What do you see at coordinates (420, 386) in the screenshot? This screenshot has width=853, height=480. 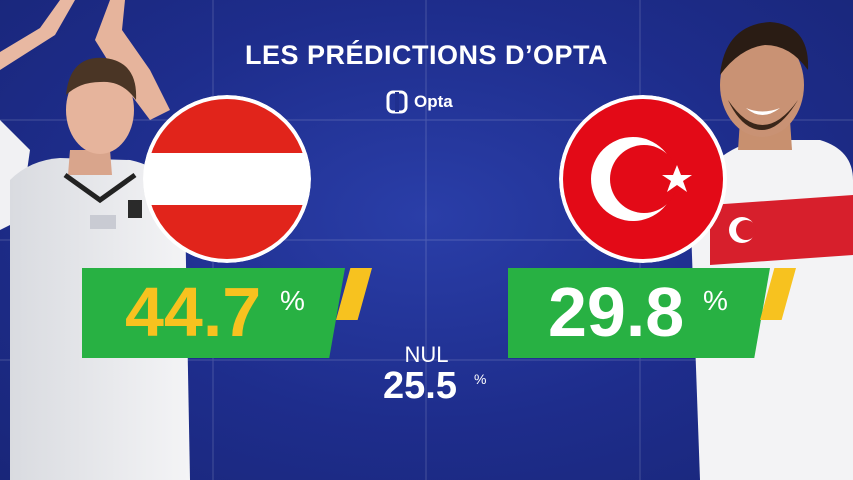 I see `draw-percentage: 25.5` at bounding box center [420, 386].